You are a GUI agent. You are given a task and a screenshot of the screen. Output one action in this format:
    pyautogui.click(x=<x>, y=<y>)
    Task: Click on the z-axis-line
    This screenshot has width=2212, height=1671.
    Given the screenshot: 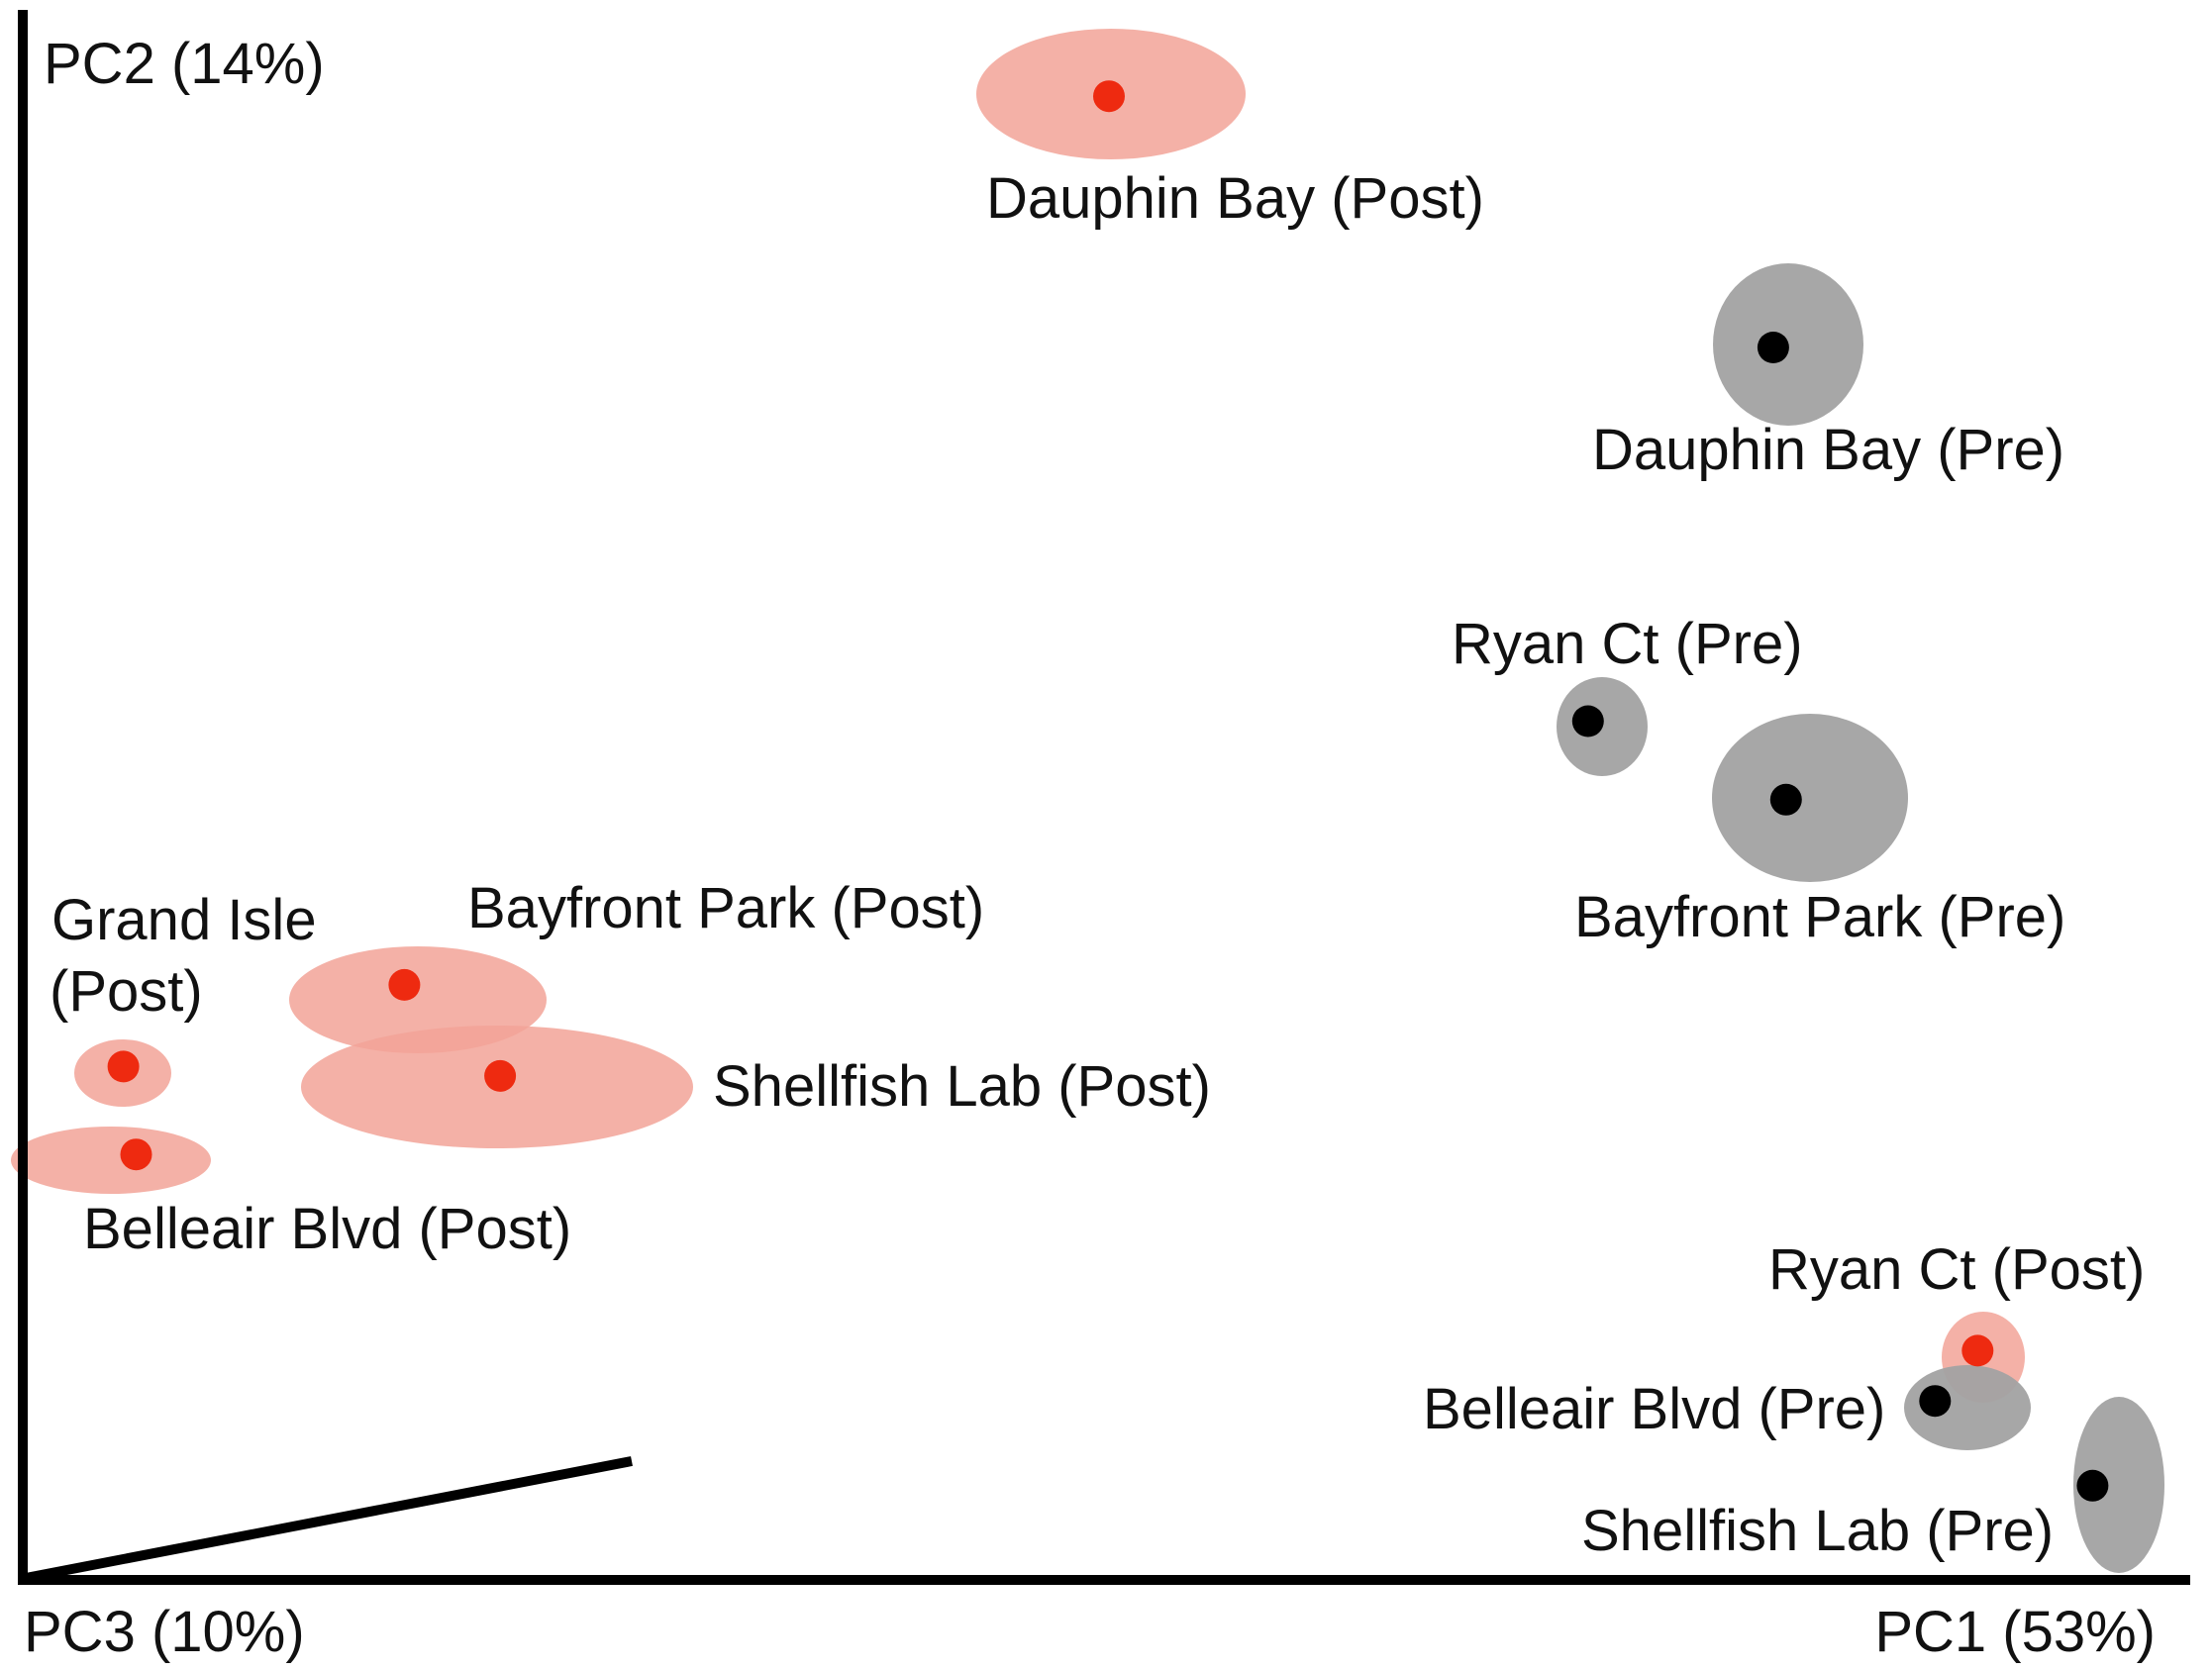 What is the action you would take?
    pyautogui.click(x=329, y=1519)
    